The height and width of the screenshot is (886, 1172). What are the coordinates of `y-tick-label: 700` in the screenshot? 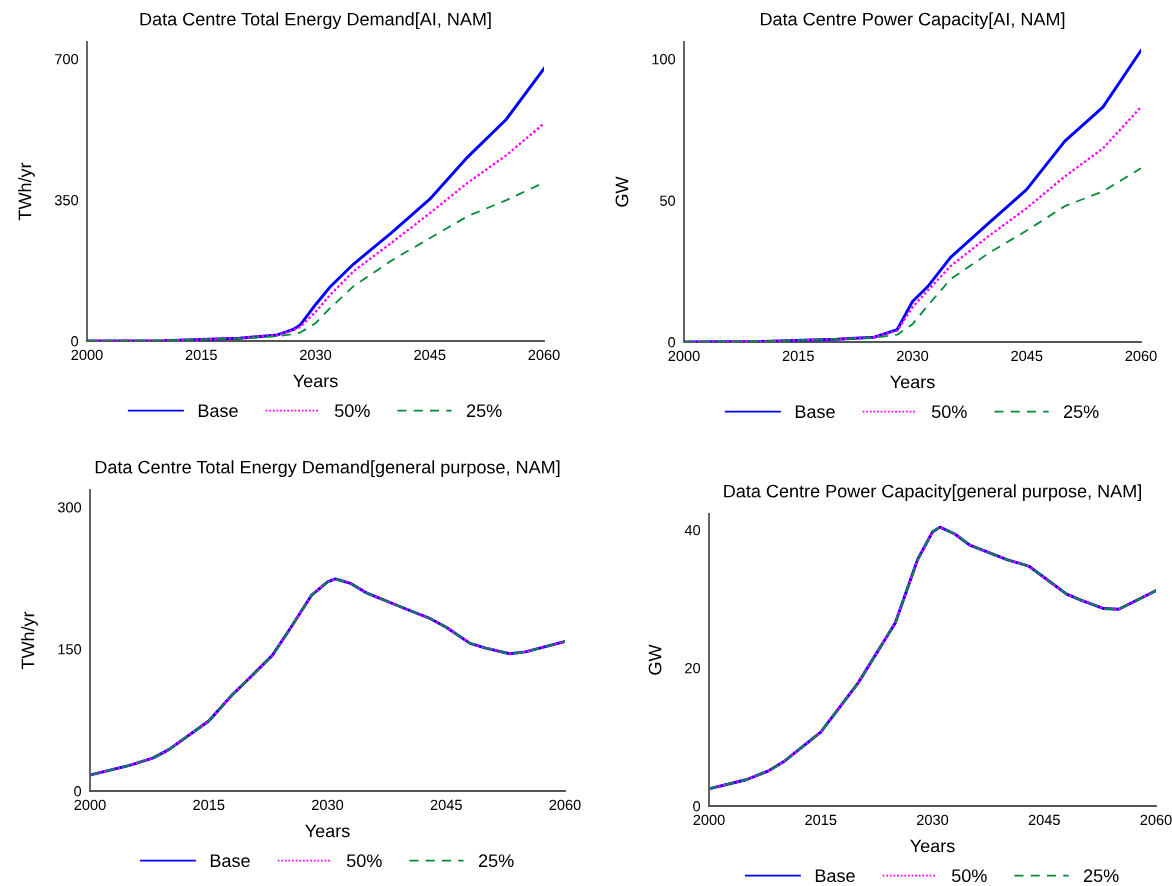 It's located at (67, 59).